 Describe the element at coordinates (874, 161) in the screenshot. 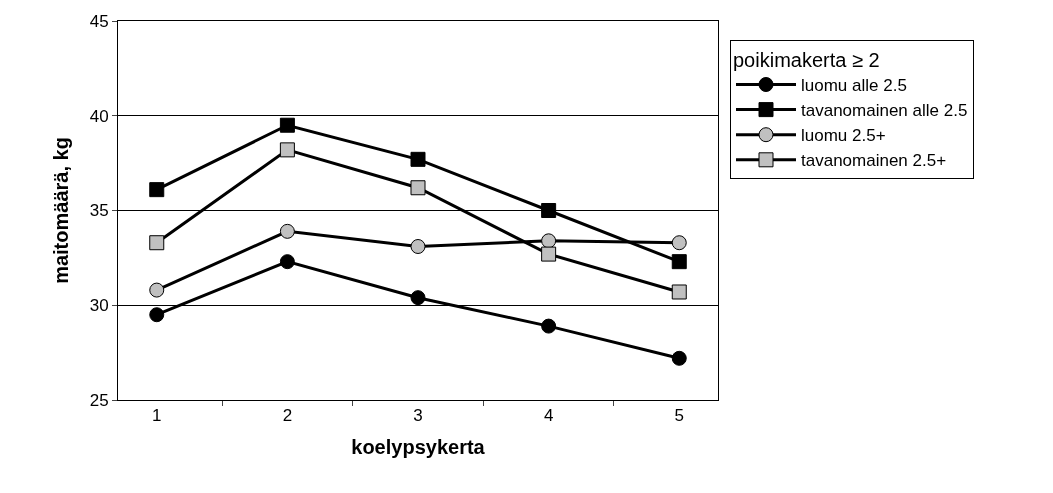

I see `legend-label: tavanomainen 2.5+` at that location.